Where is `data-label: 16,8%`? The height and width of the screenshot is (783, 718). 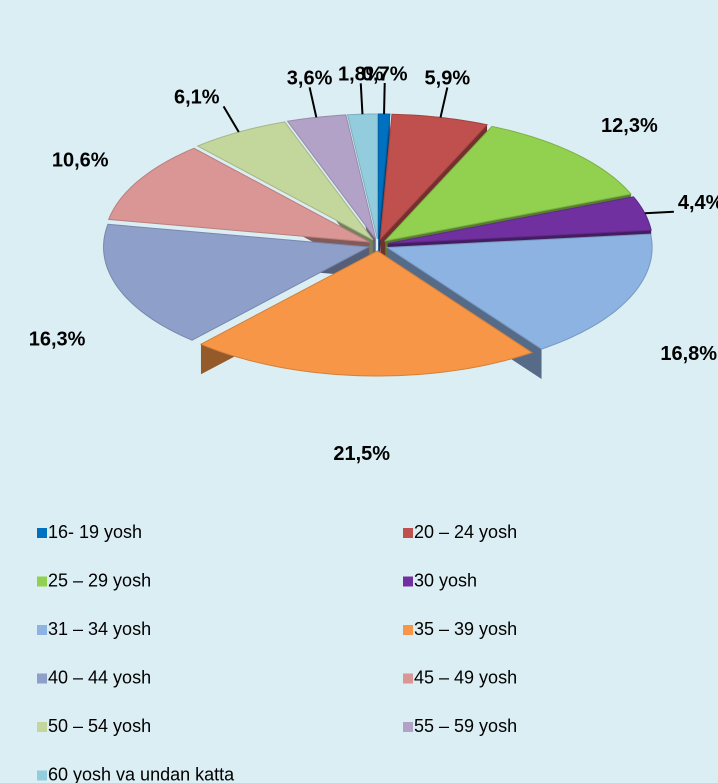
data-label: 16,8% is located at coordinates (688, 354).